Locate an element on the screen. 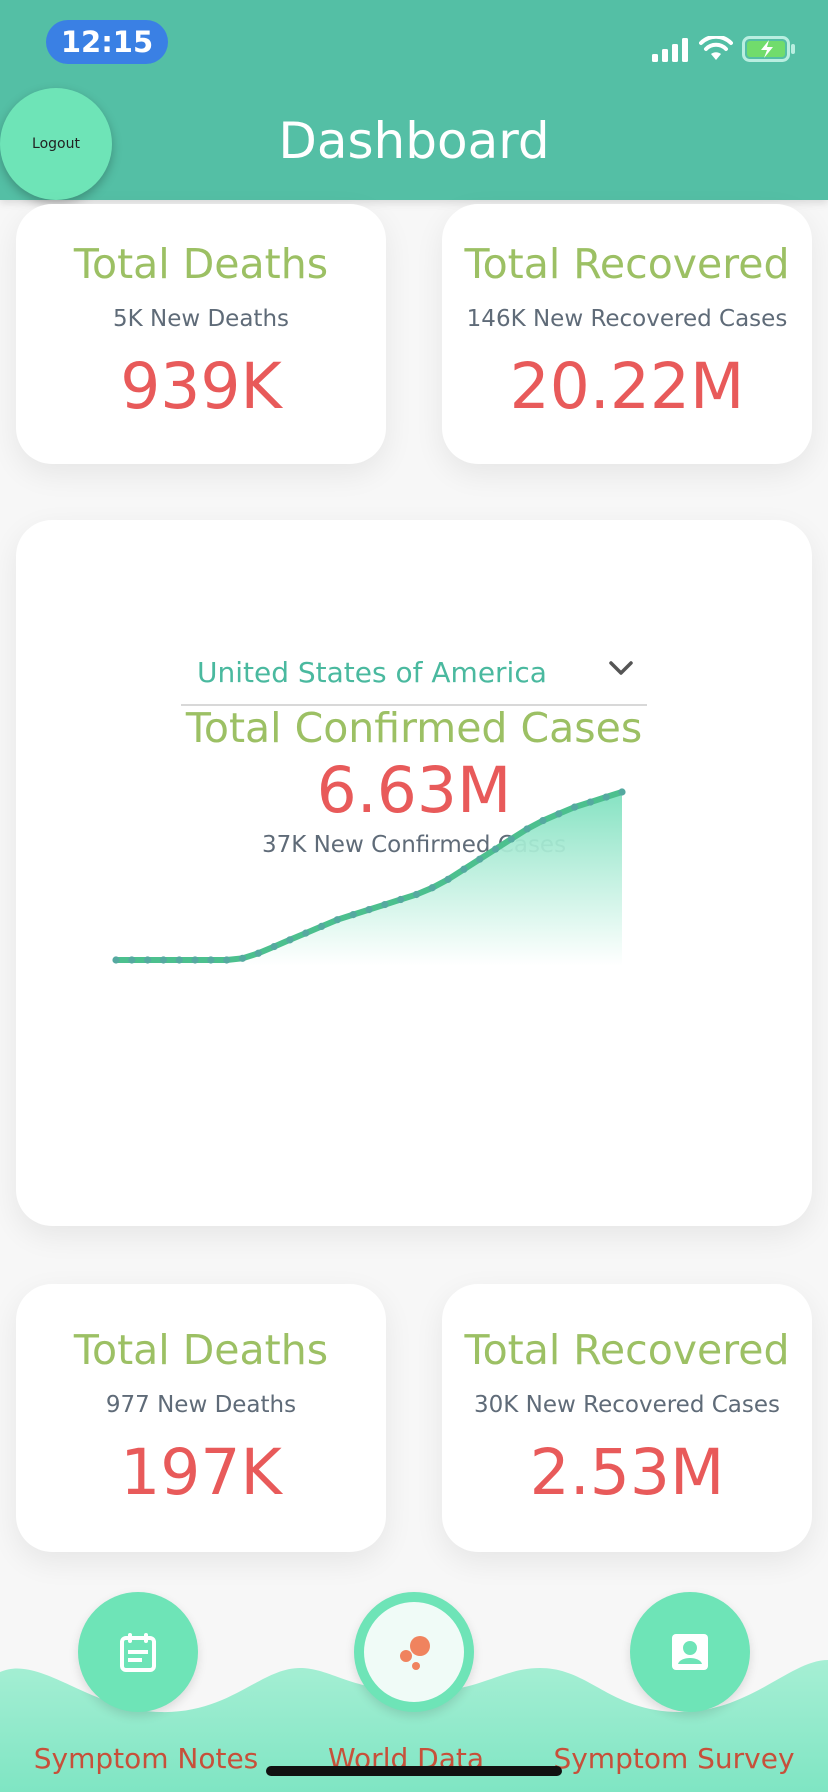  signal-icon is located at coordinates (670, 50).